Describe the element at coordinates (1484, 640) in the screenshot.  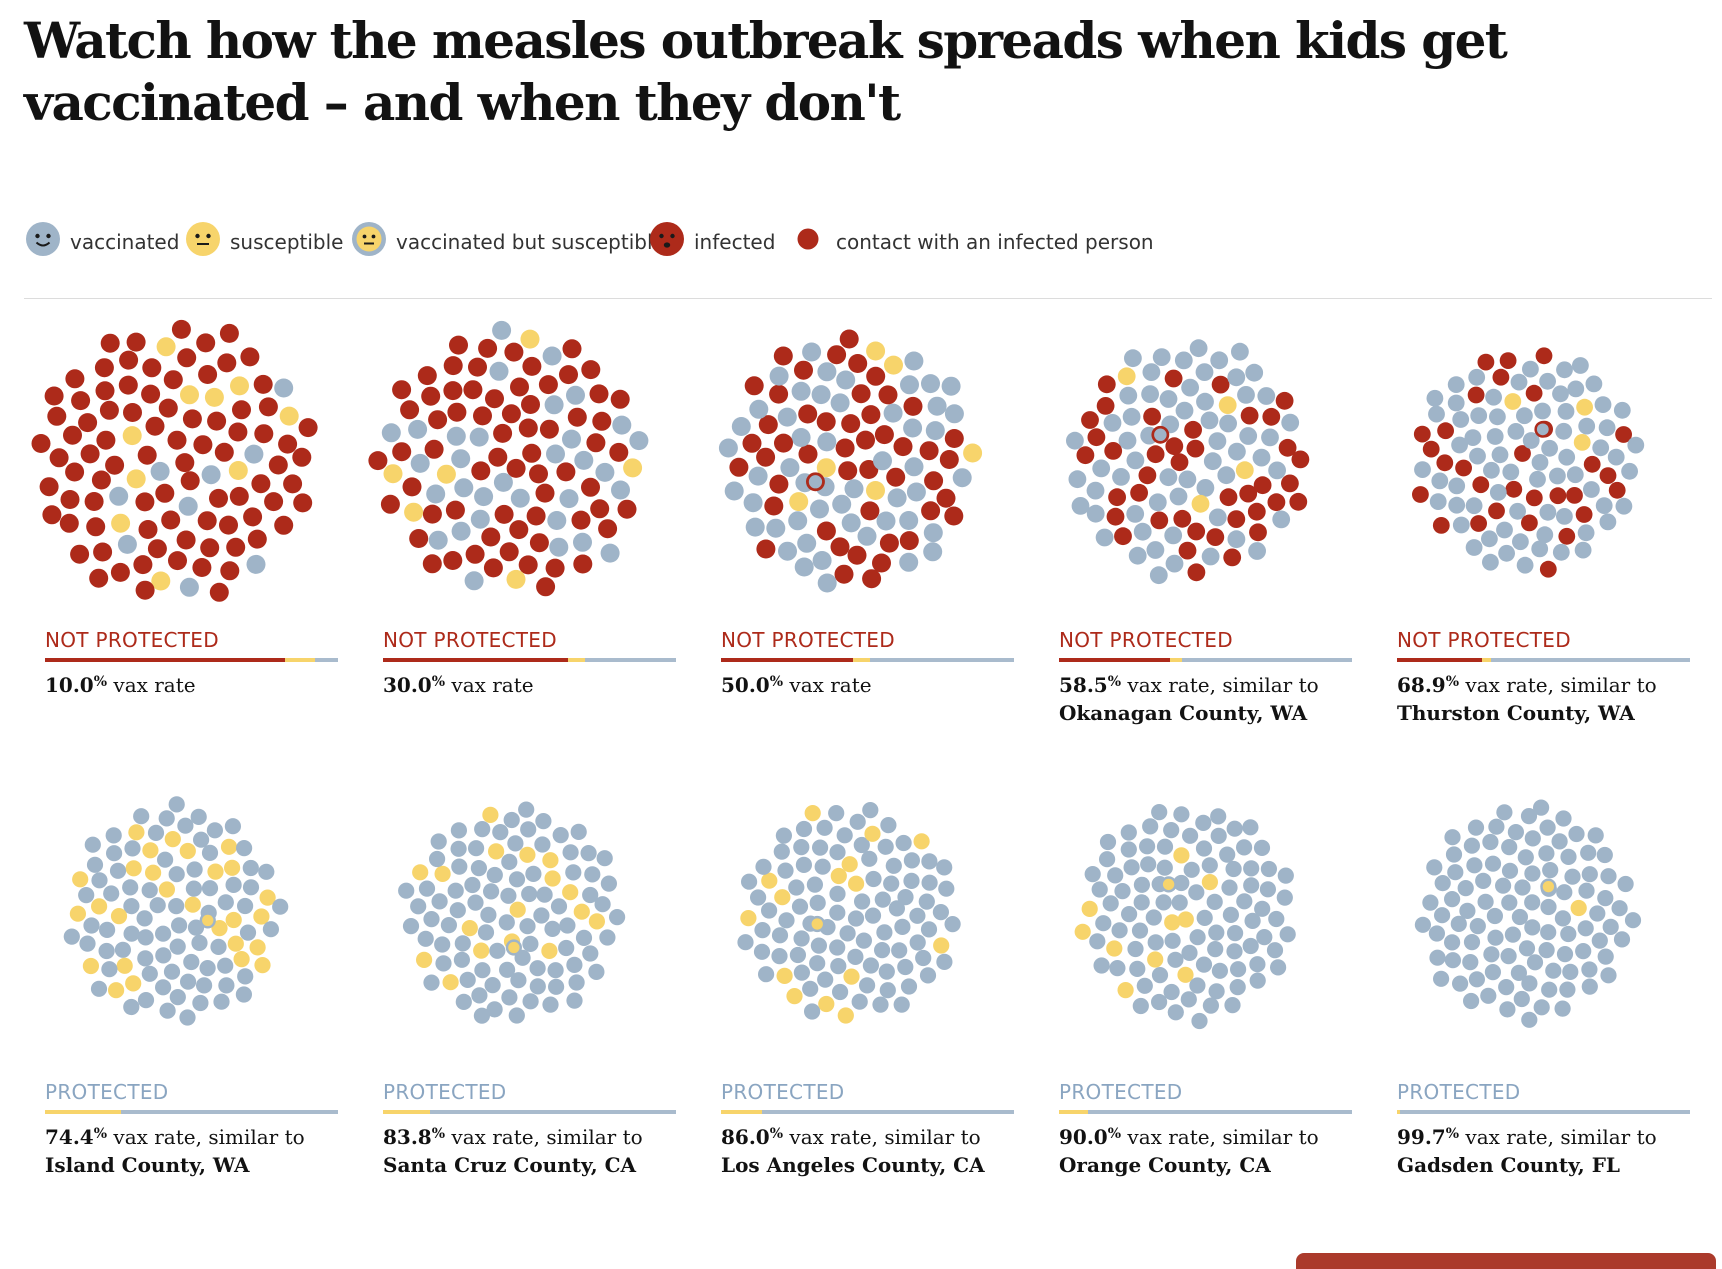
I see `protection-status: NOT PROTECTED` at that location.